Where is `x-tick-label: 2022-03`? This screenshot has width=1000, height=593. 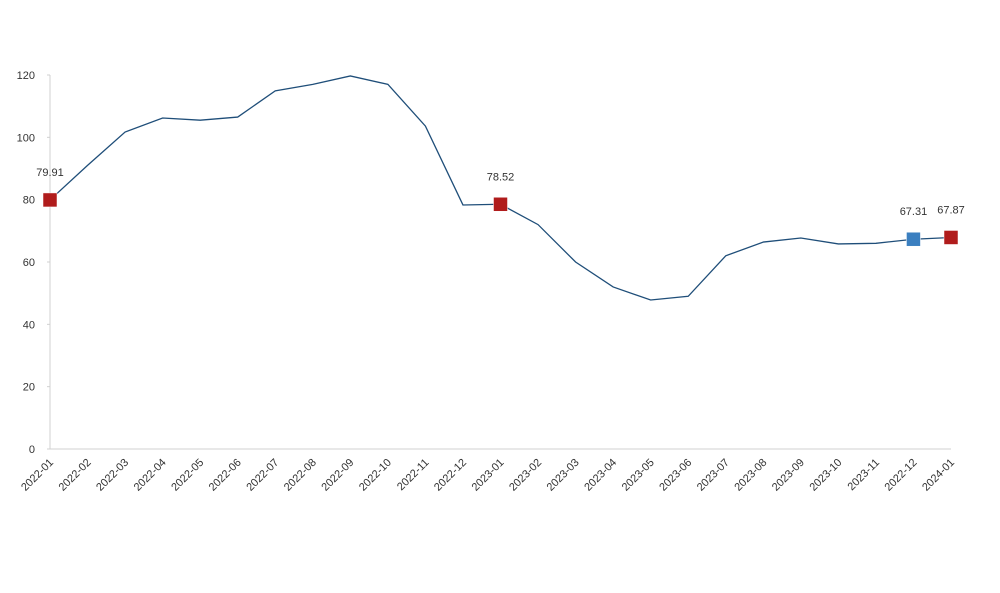
x-tick-label: 2022-03 is located at coordinates (112, 475).